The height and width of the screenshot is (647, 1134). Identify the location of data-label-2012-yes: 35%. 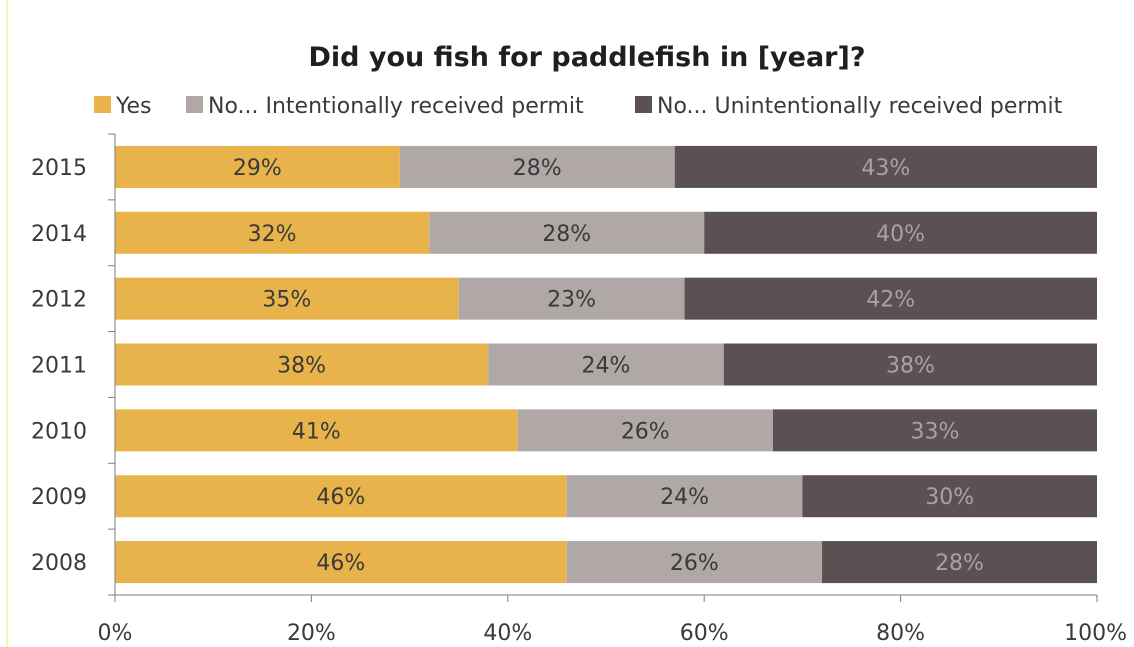
(286, 300).